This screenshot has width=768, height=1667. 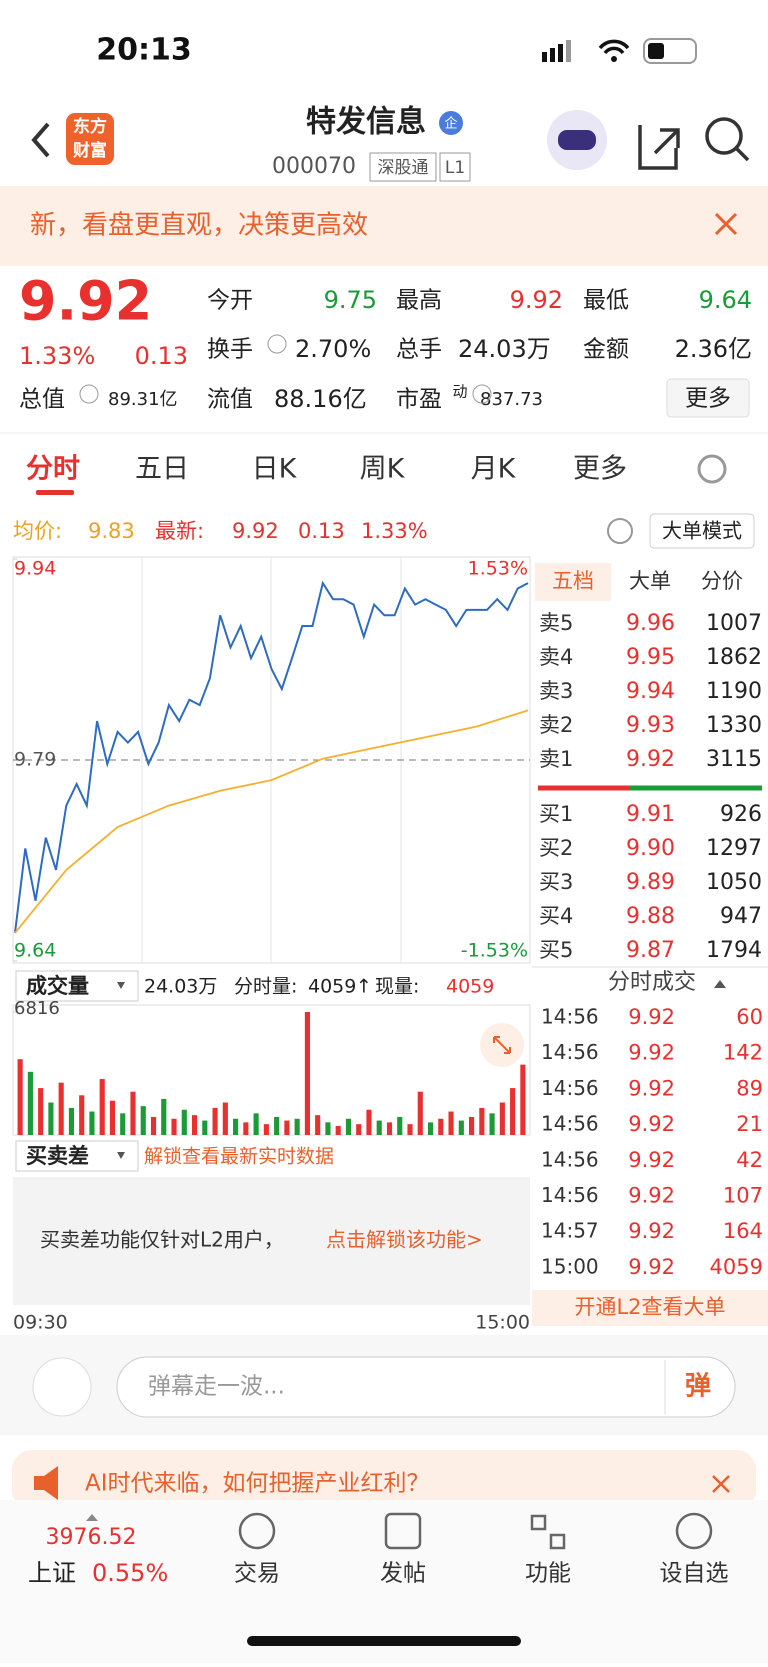 What do you see at coordinates (52, 1573) in the screenshot?
I see `index-name: 上证` at bounding box center [52, 1573].